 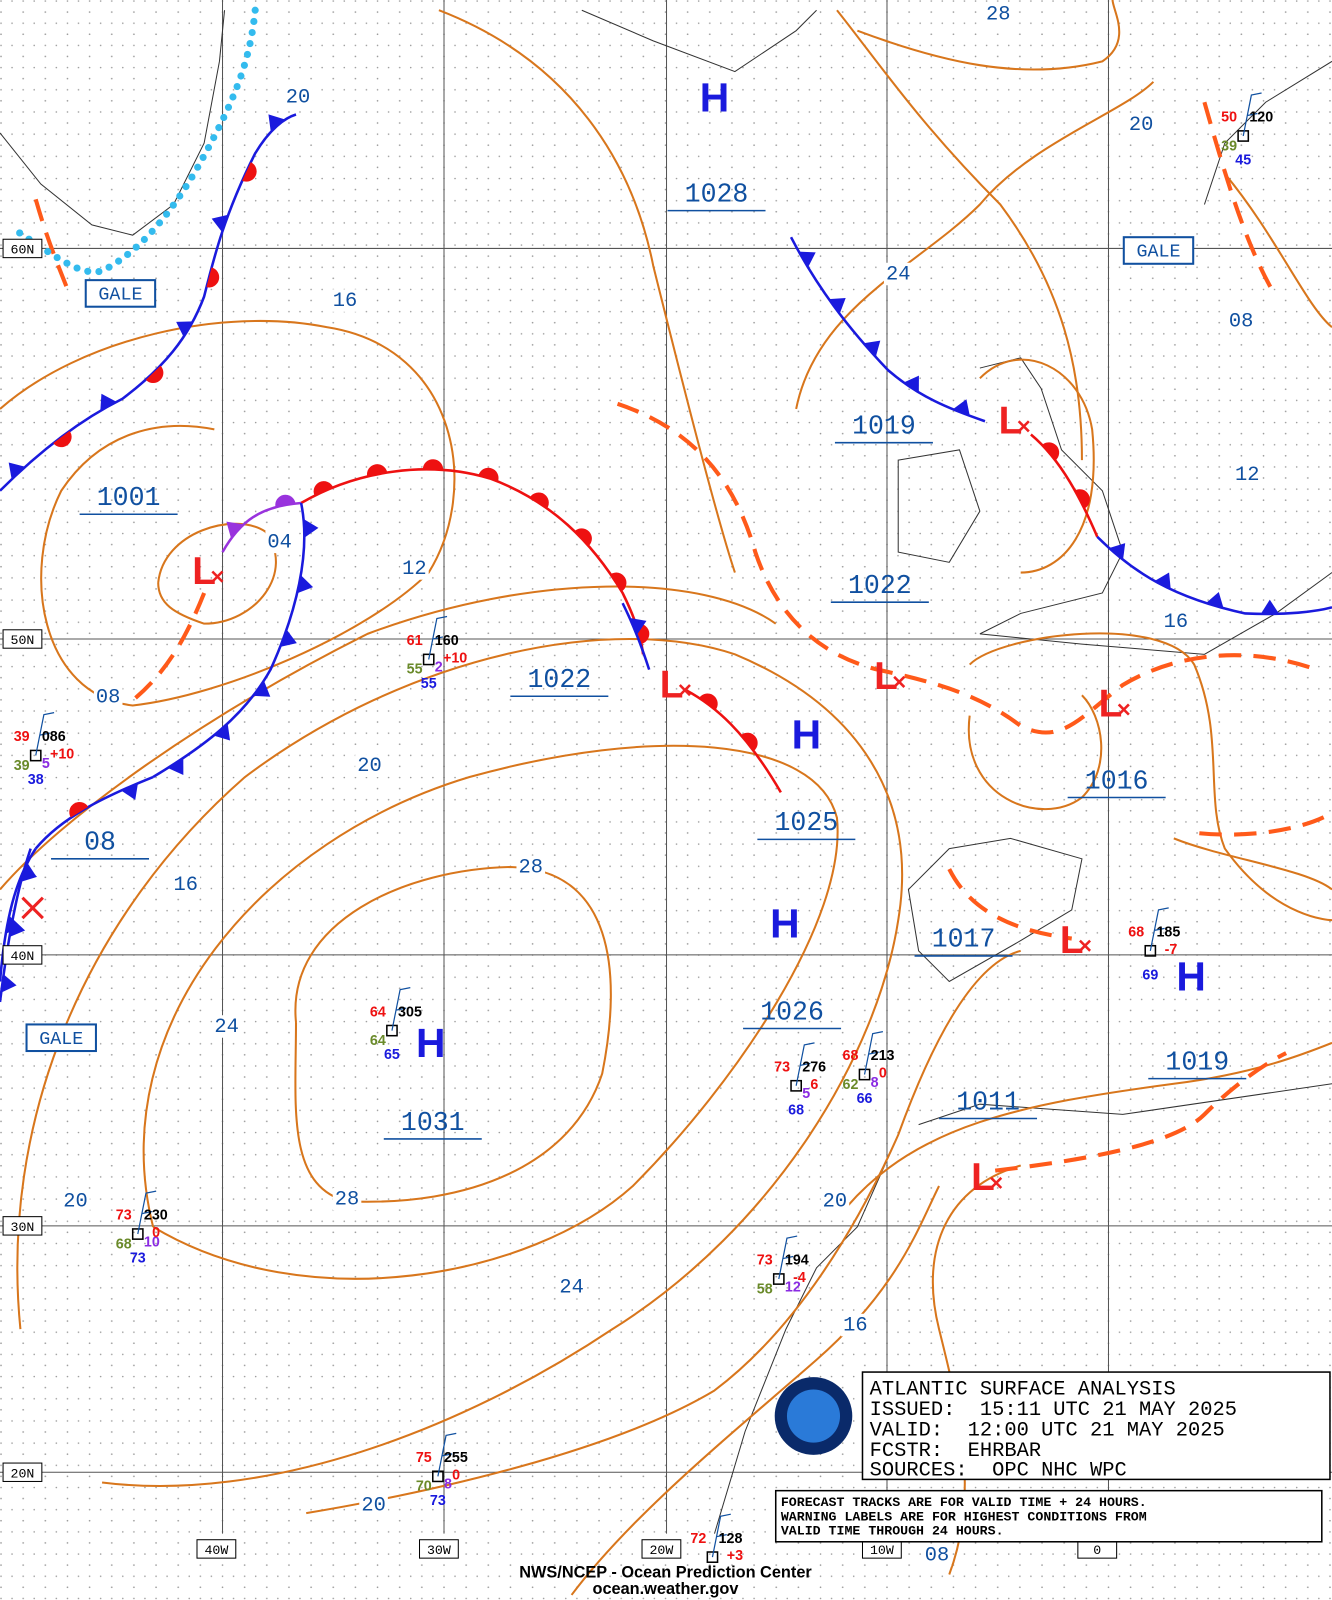 What do you see at coordinates (1150, 975) in the screenshot?
I see `station-sst: 69` at bounding box center [1150, 975].